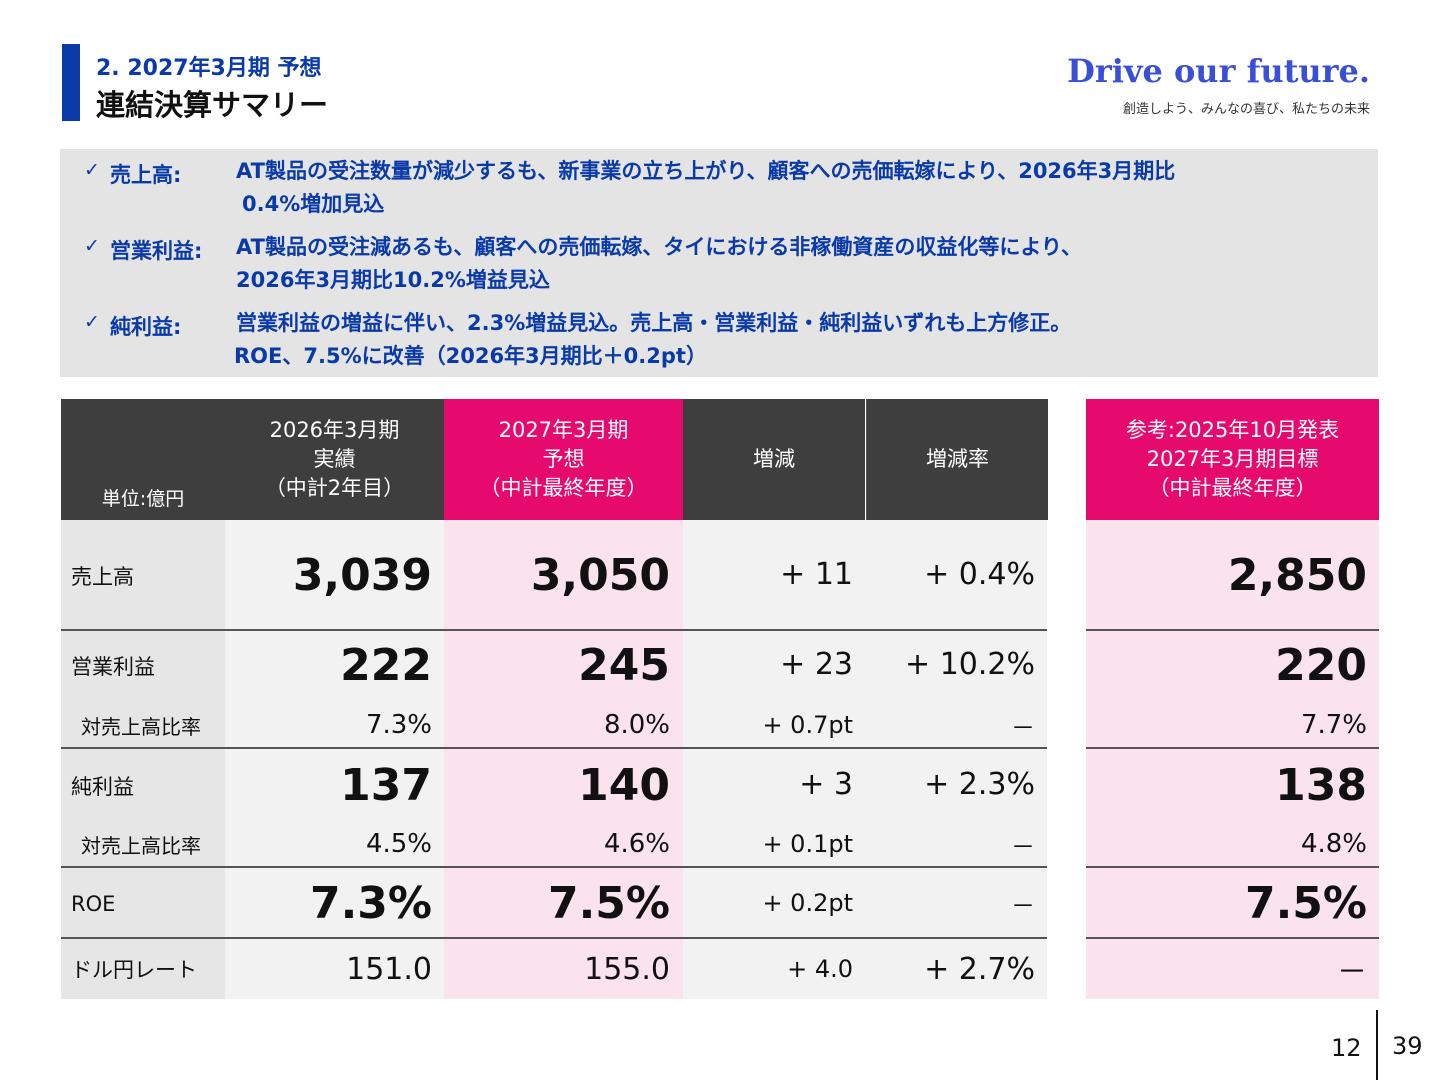 This screenshot has width=1440, height=1080. Describe the element at coordinates (979, 784) in the screenshot. I see `cell-change-rate: + 2.3%` at that location.